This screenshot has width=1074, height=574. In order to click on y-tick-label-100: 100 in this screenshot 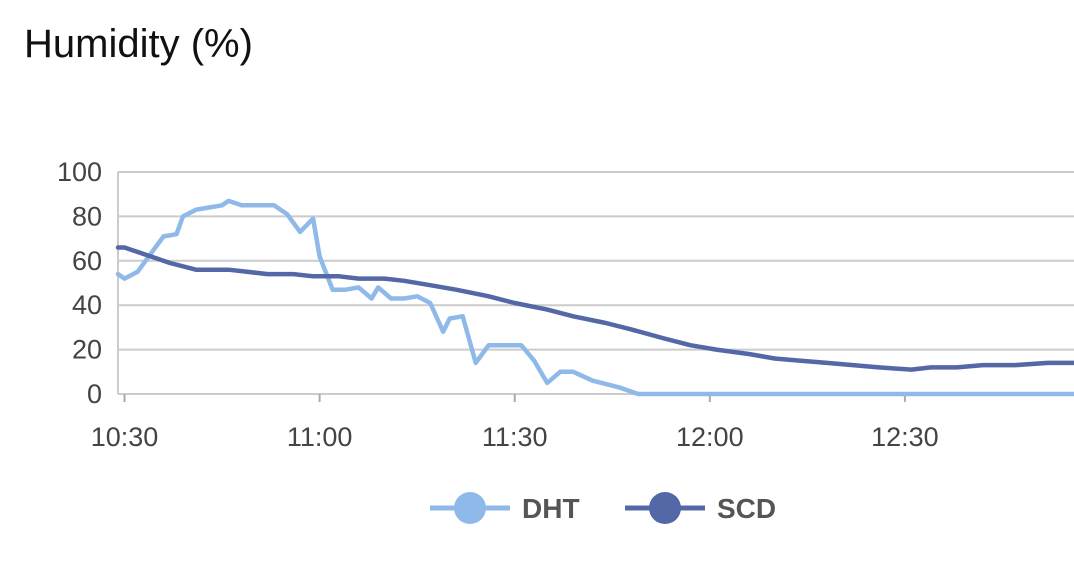, I will do `click(79, 172)`.